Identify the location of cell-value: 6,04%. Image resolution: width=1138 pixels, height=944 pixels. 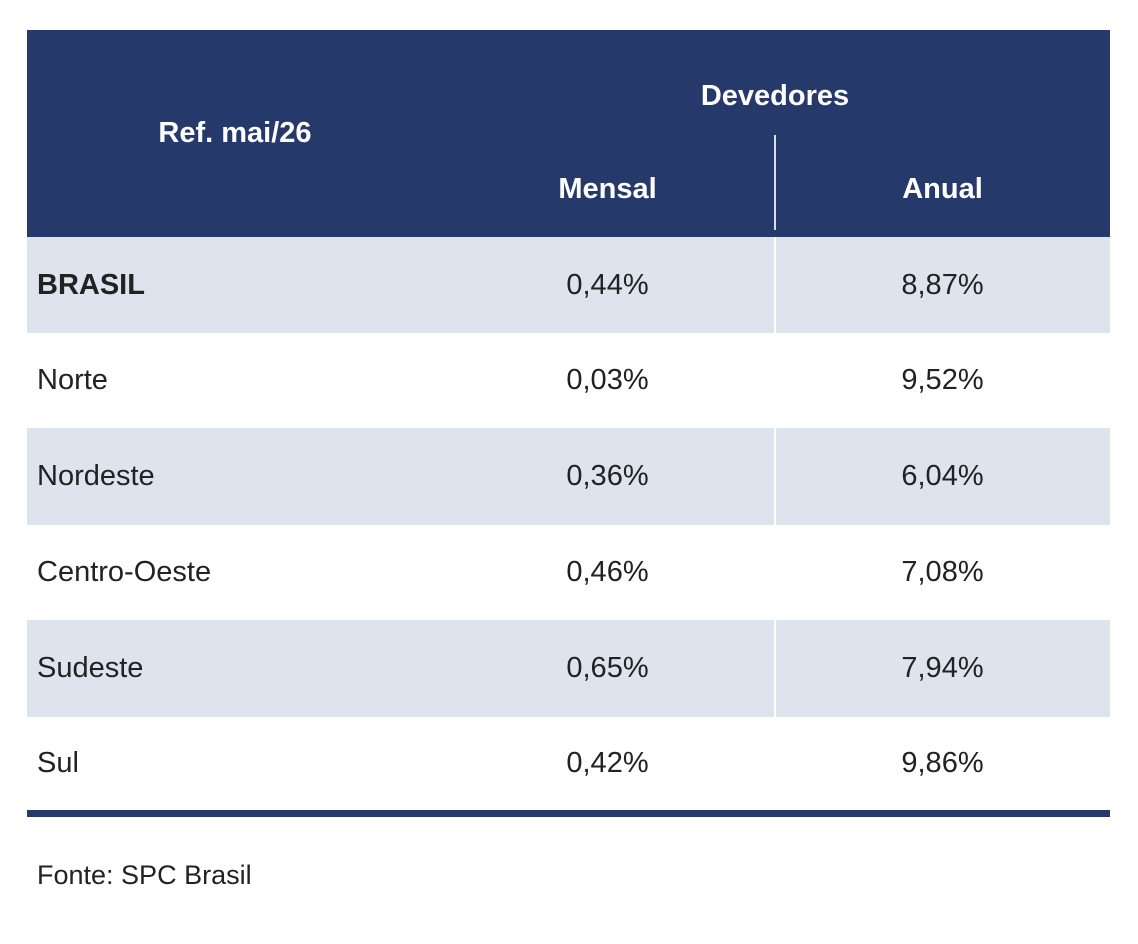
(942, 476).